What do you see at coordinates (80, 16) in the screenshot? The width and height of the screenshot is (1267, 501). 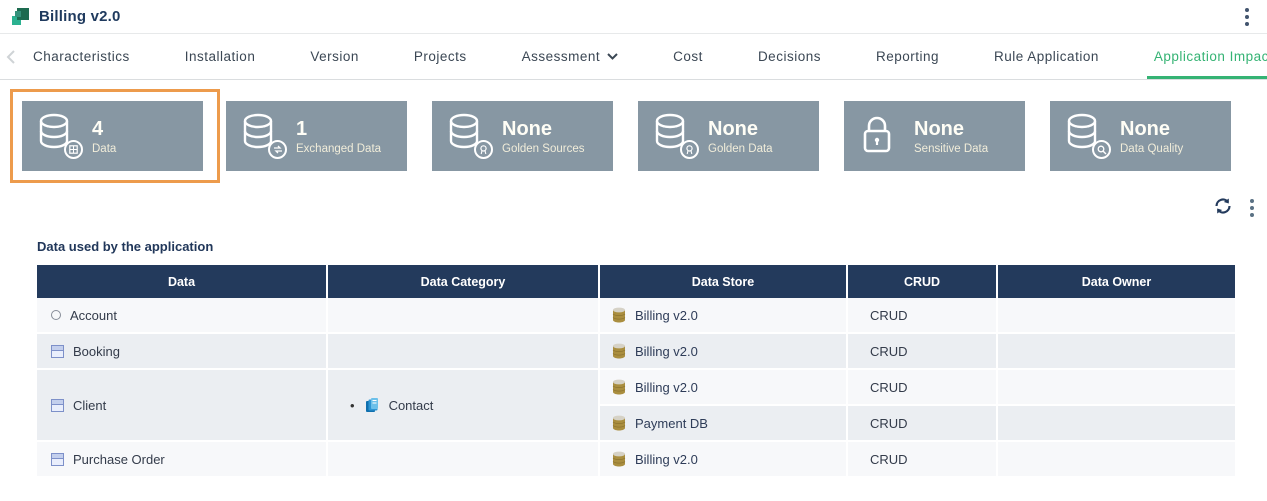 I see `page-title: Billing v2.0` at bounding box center [80, 16].